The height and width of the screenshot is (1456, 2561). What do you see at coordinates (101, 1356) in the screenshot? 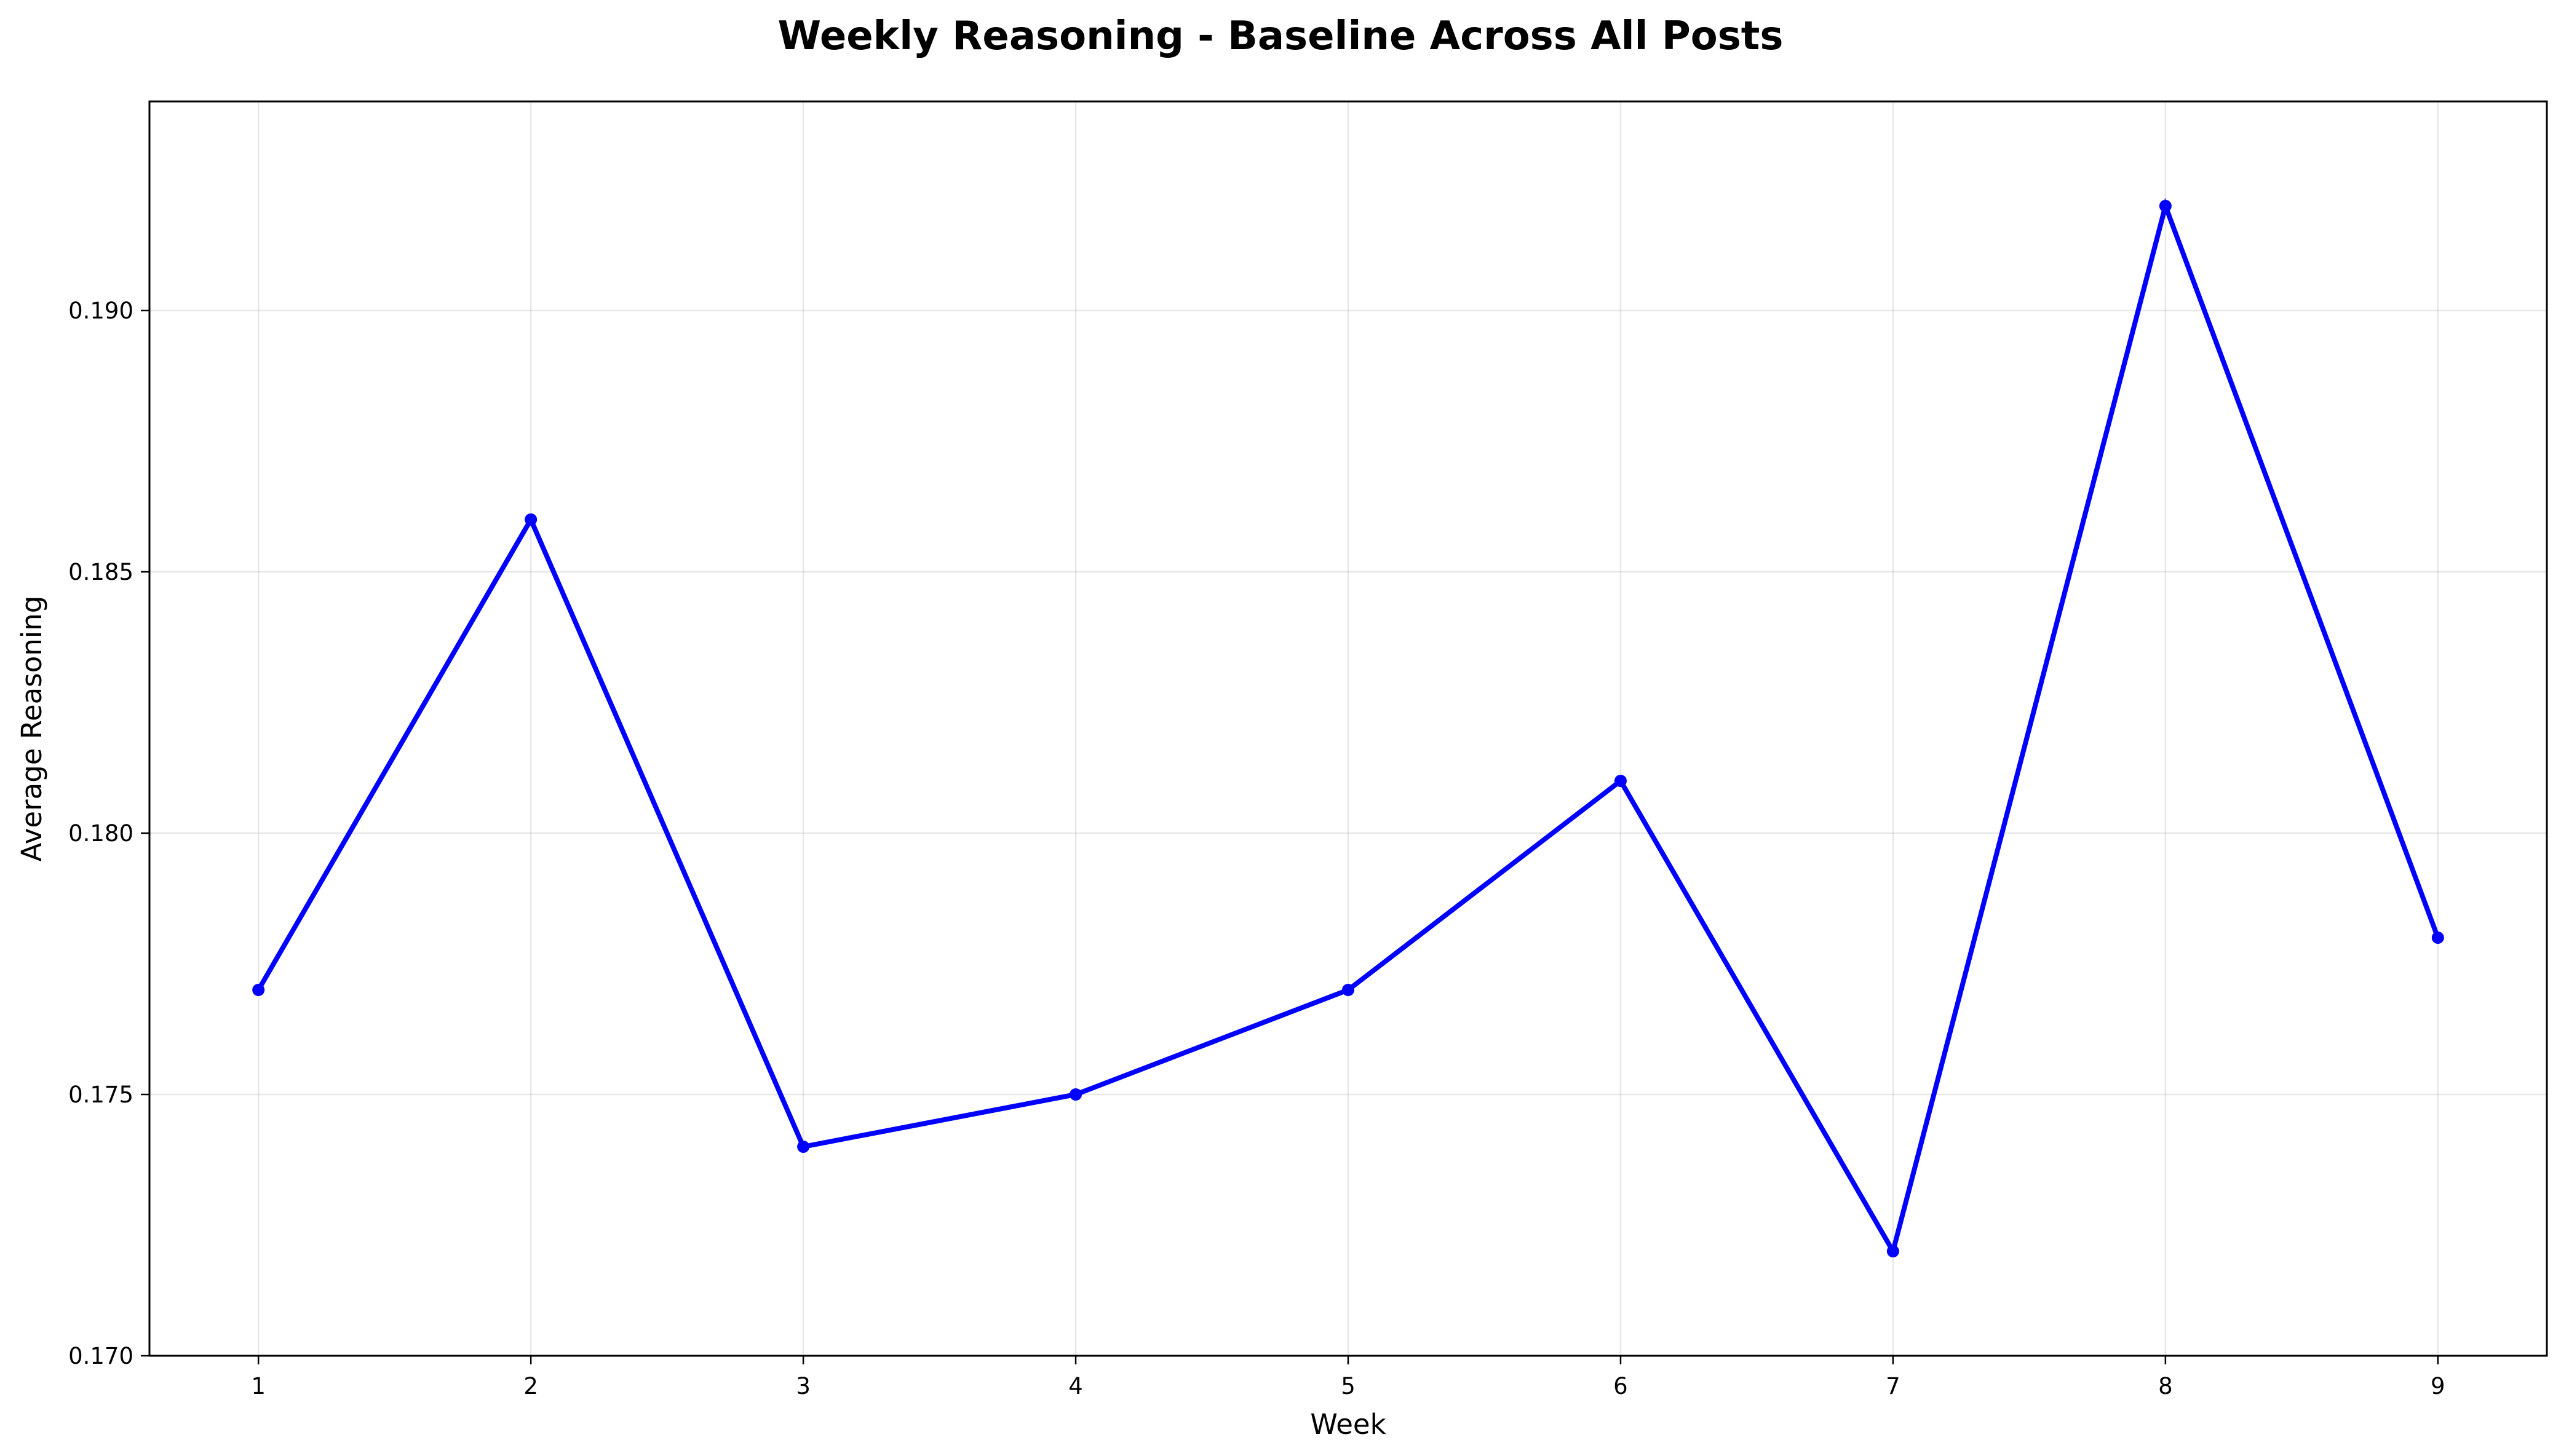
I see `y-tick-label: 0.170` at bounding box center [101, 1356].